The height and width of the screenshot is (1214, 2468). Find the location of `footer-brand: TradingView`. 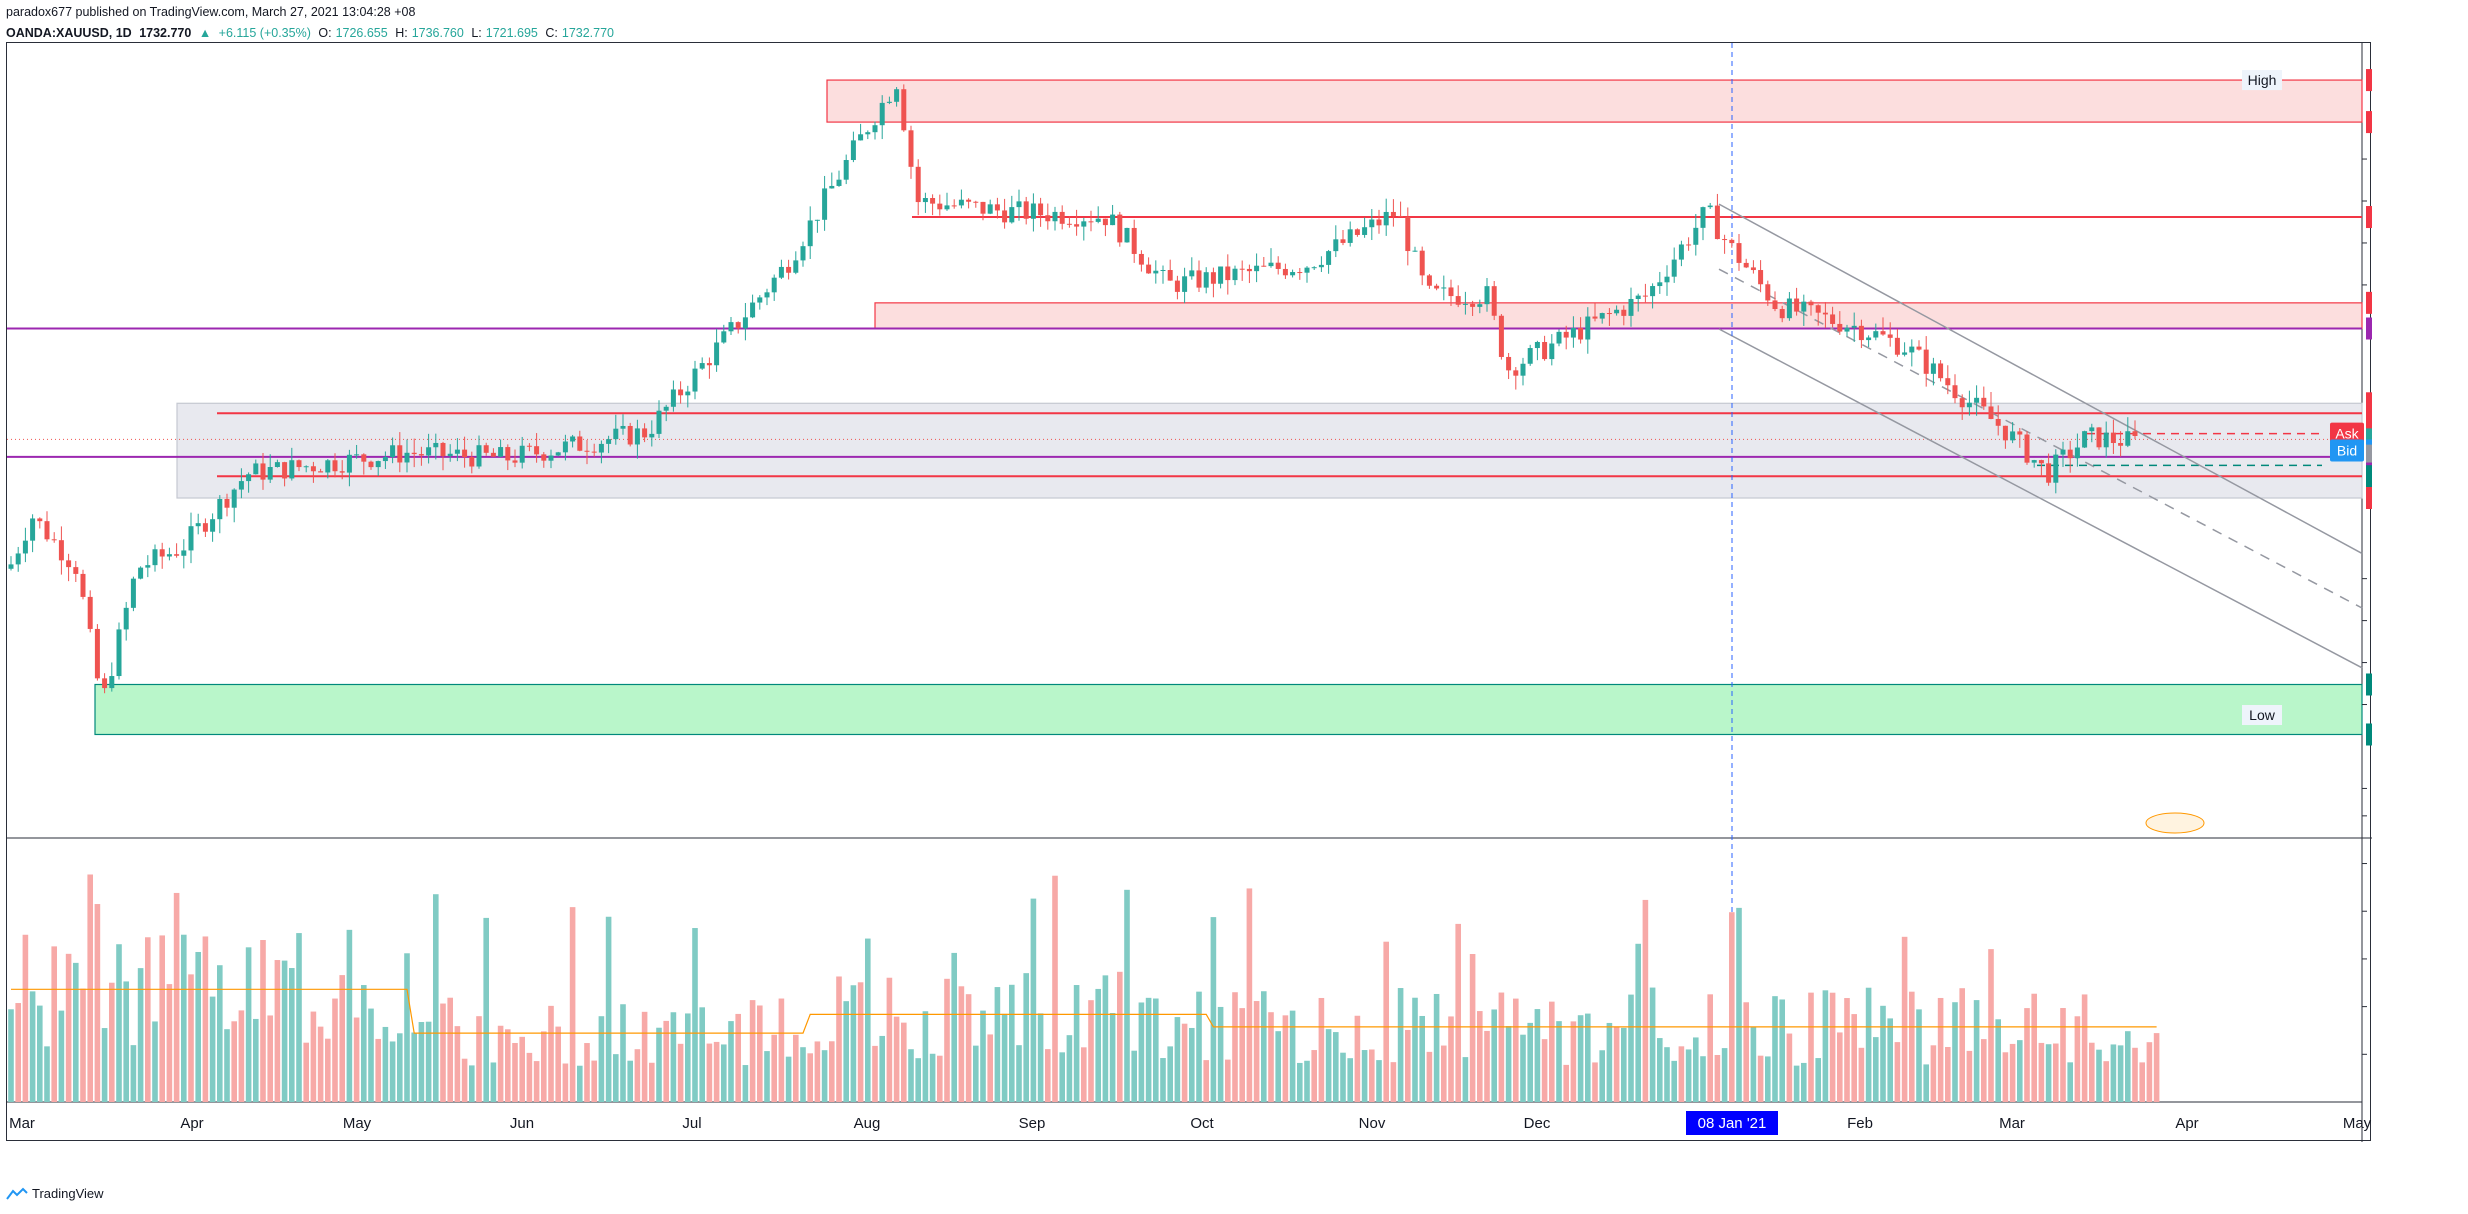

footer-brand: TradingView is located at coordinates (68, 1193).